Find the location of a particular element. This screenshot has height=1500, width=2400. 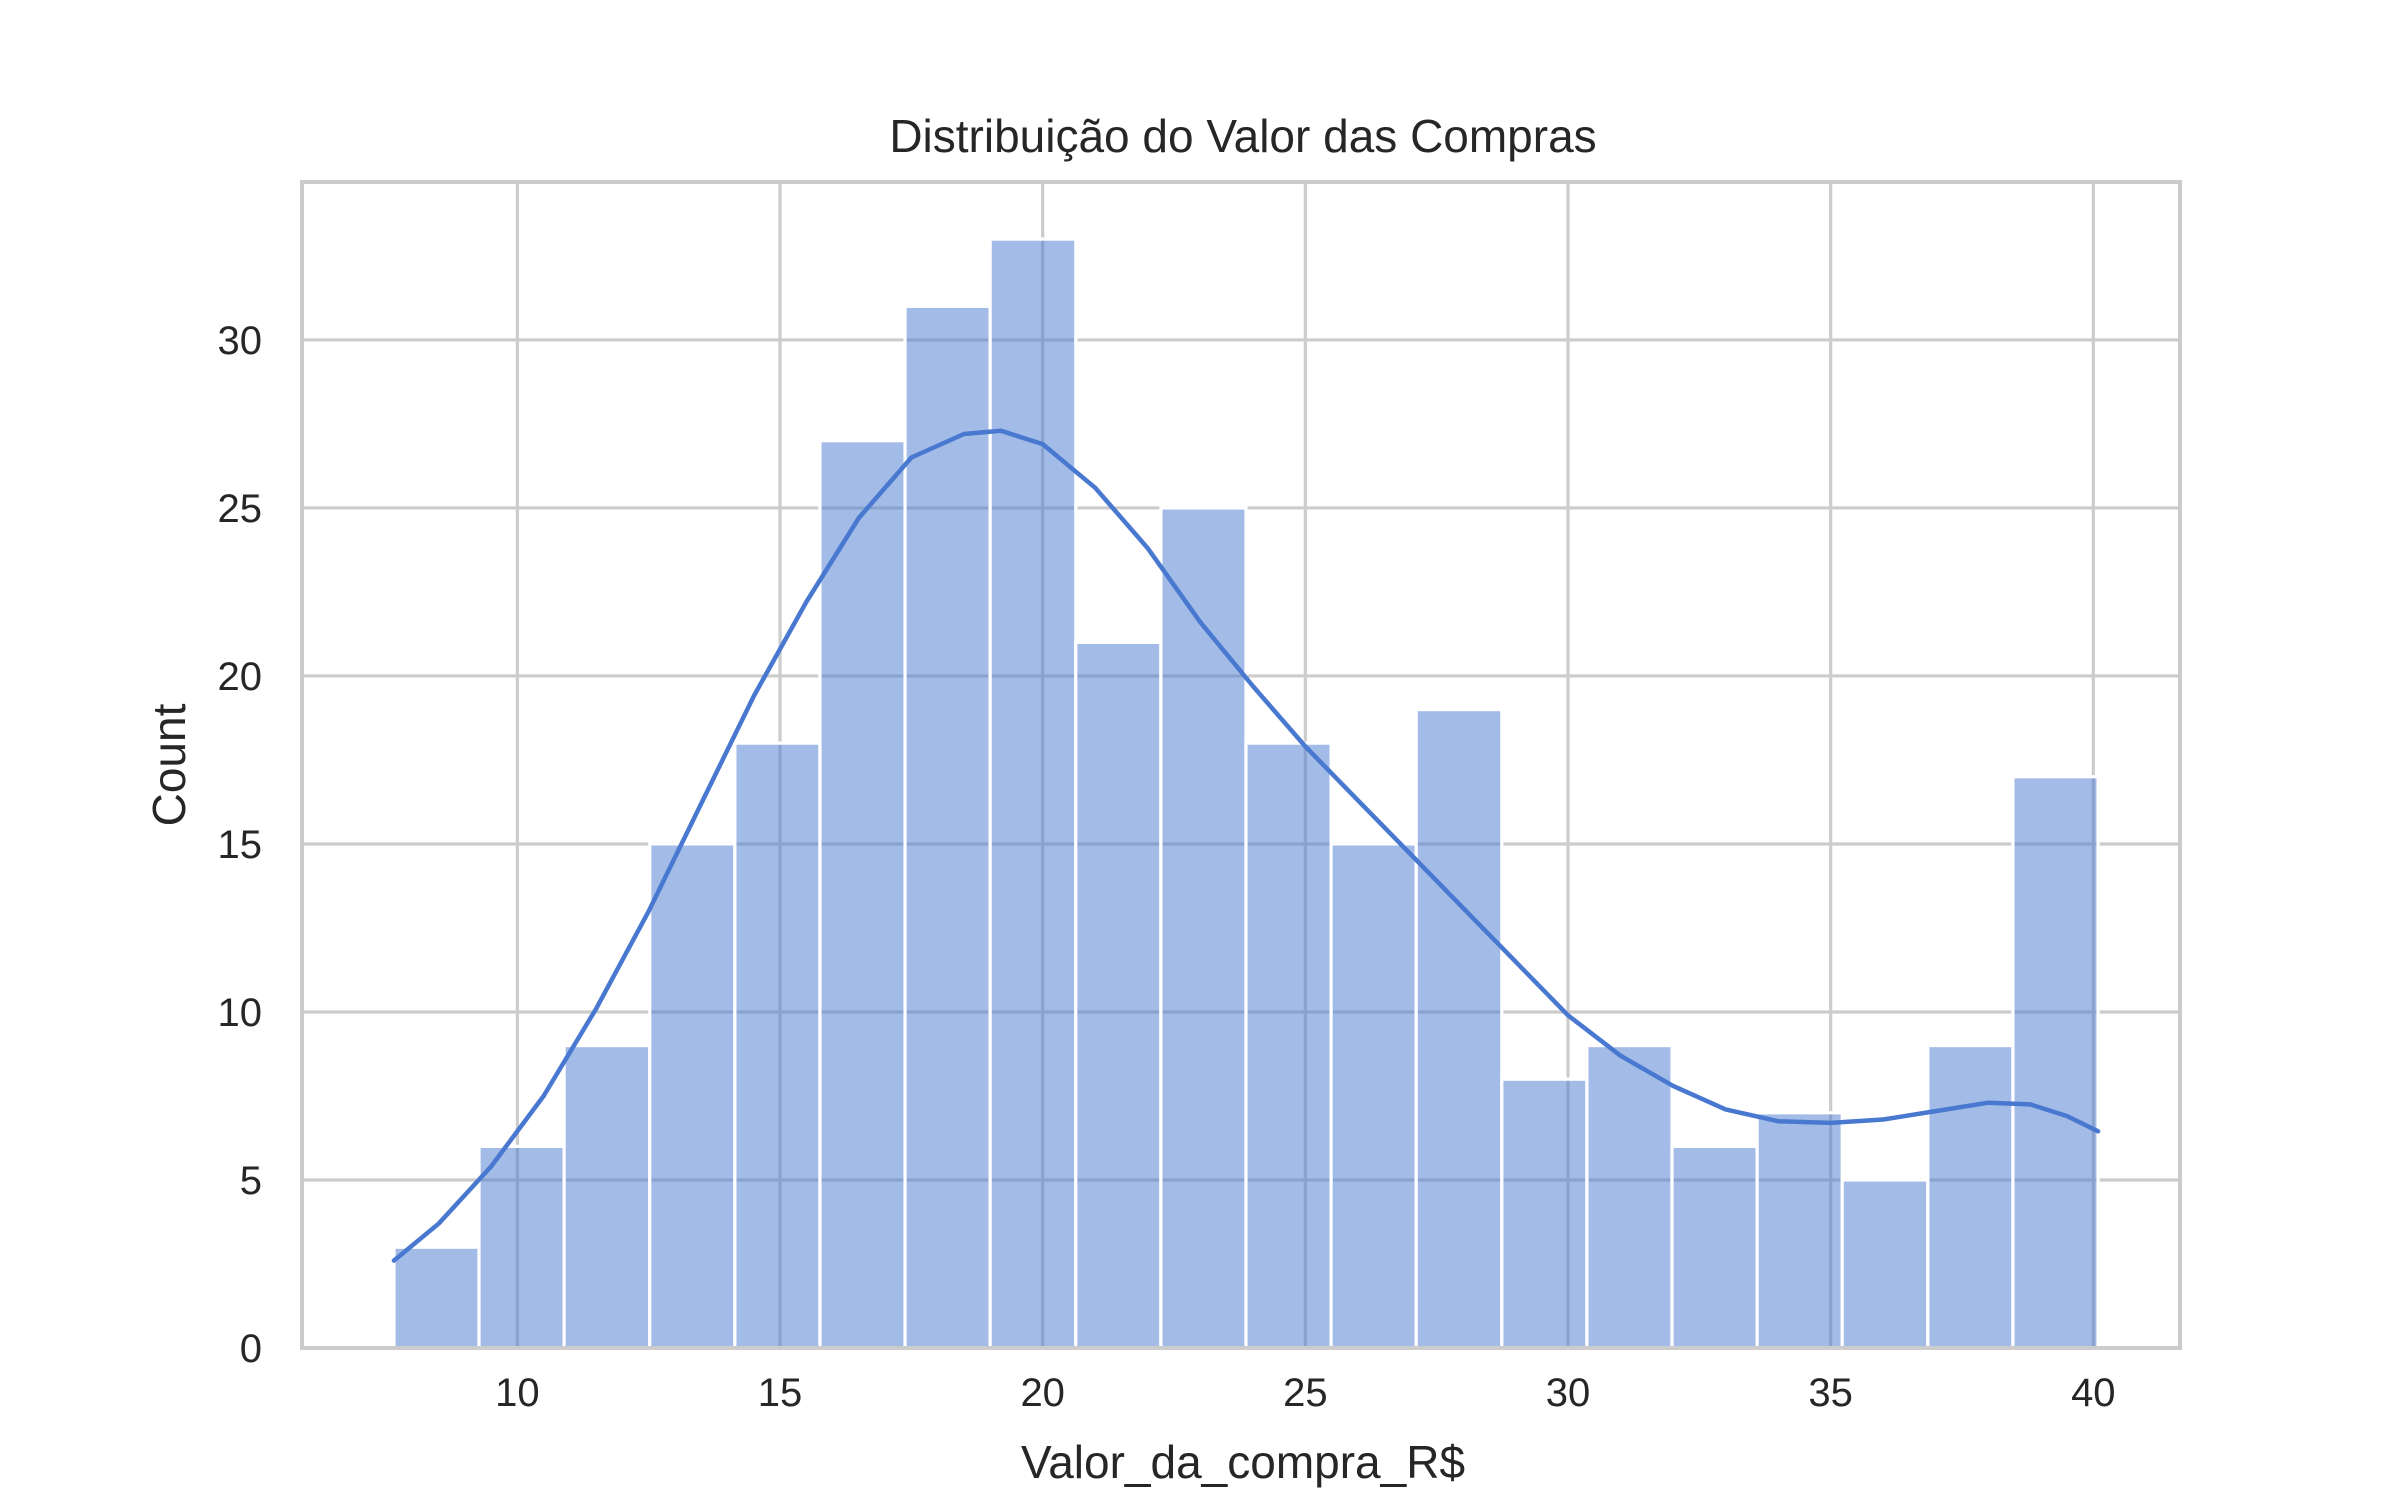

x-tick-label-15: 15 is located at coordinates (780, 1393).